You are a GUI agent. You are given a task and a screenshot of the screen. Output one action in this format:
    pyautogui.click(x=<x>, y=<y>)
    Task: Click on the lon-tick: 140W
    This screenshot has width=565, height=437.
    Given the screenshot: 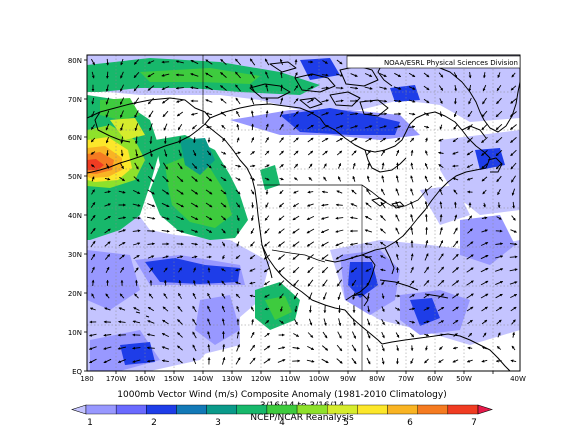 What is the action you would take?
    pyautogui.click(x=203, y=379)
    